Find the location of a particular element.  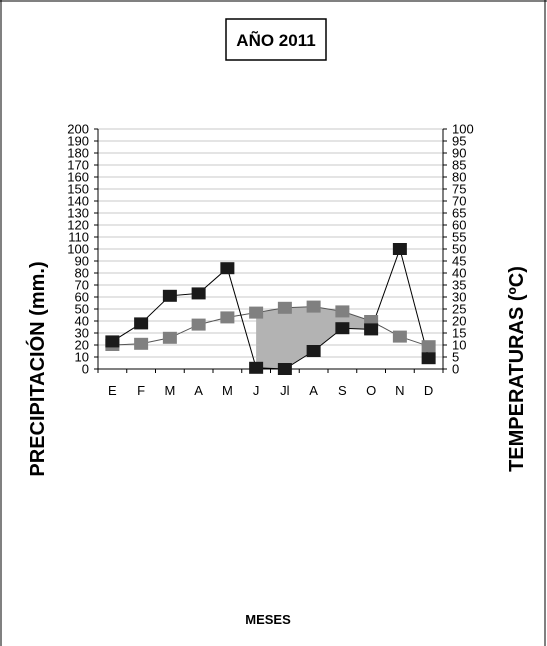

right-tick-label: 15 is located at coordinates (459, 333).